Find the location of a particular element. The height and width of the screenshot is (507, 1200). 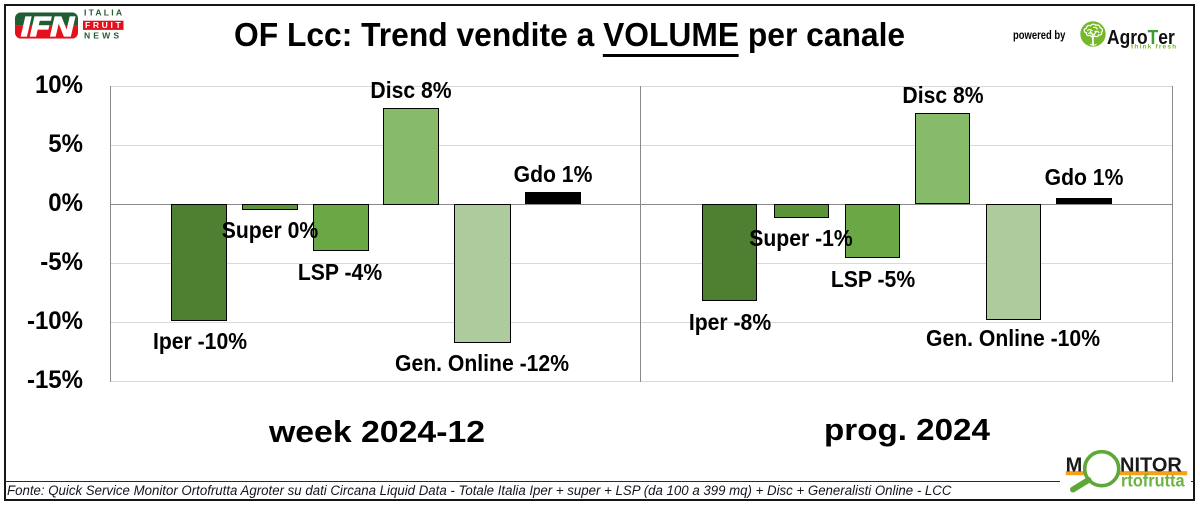

svg-text: NEWS is located at coordinates (103, 36).